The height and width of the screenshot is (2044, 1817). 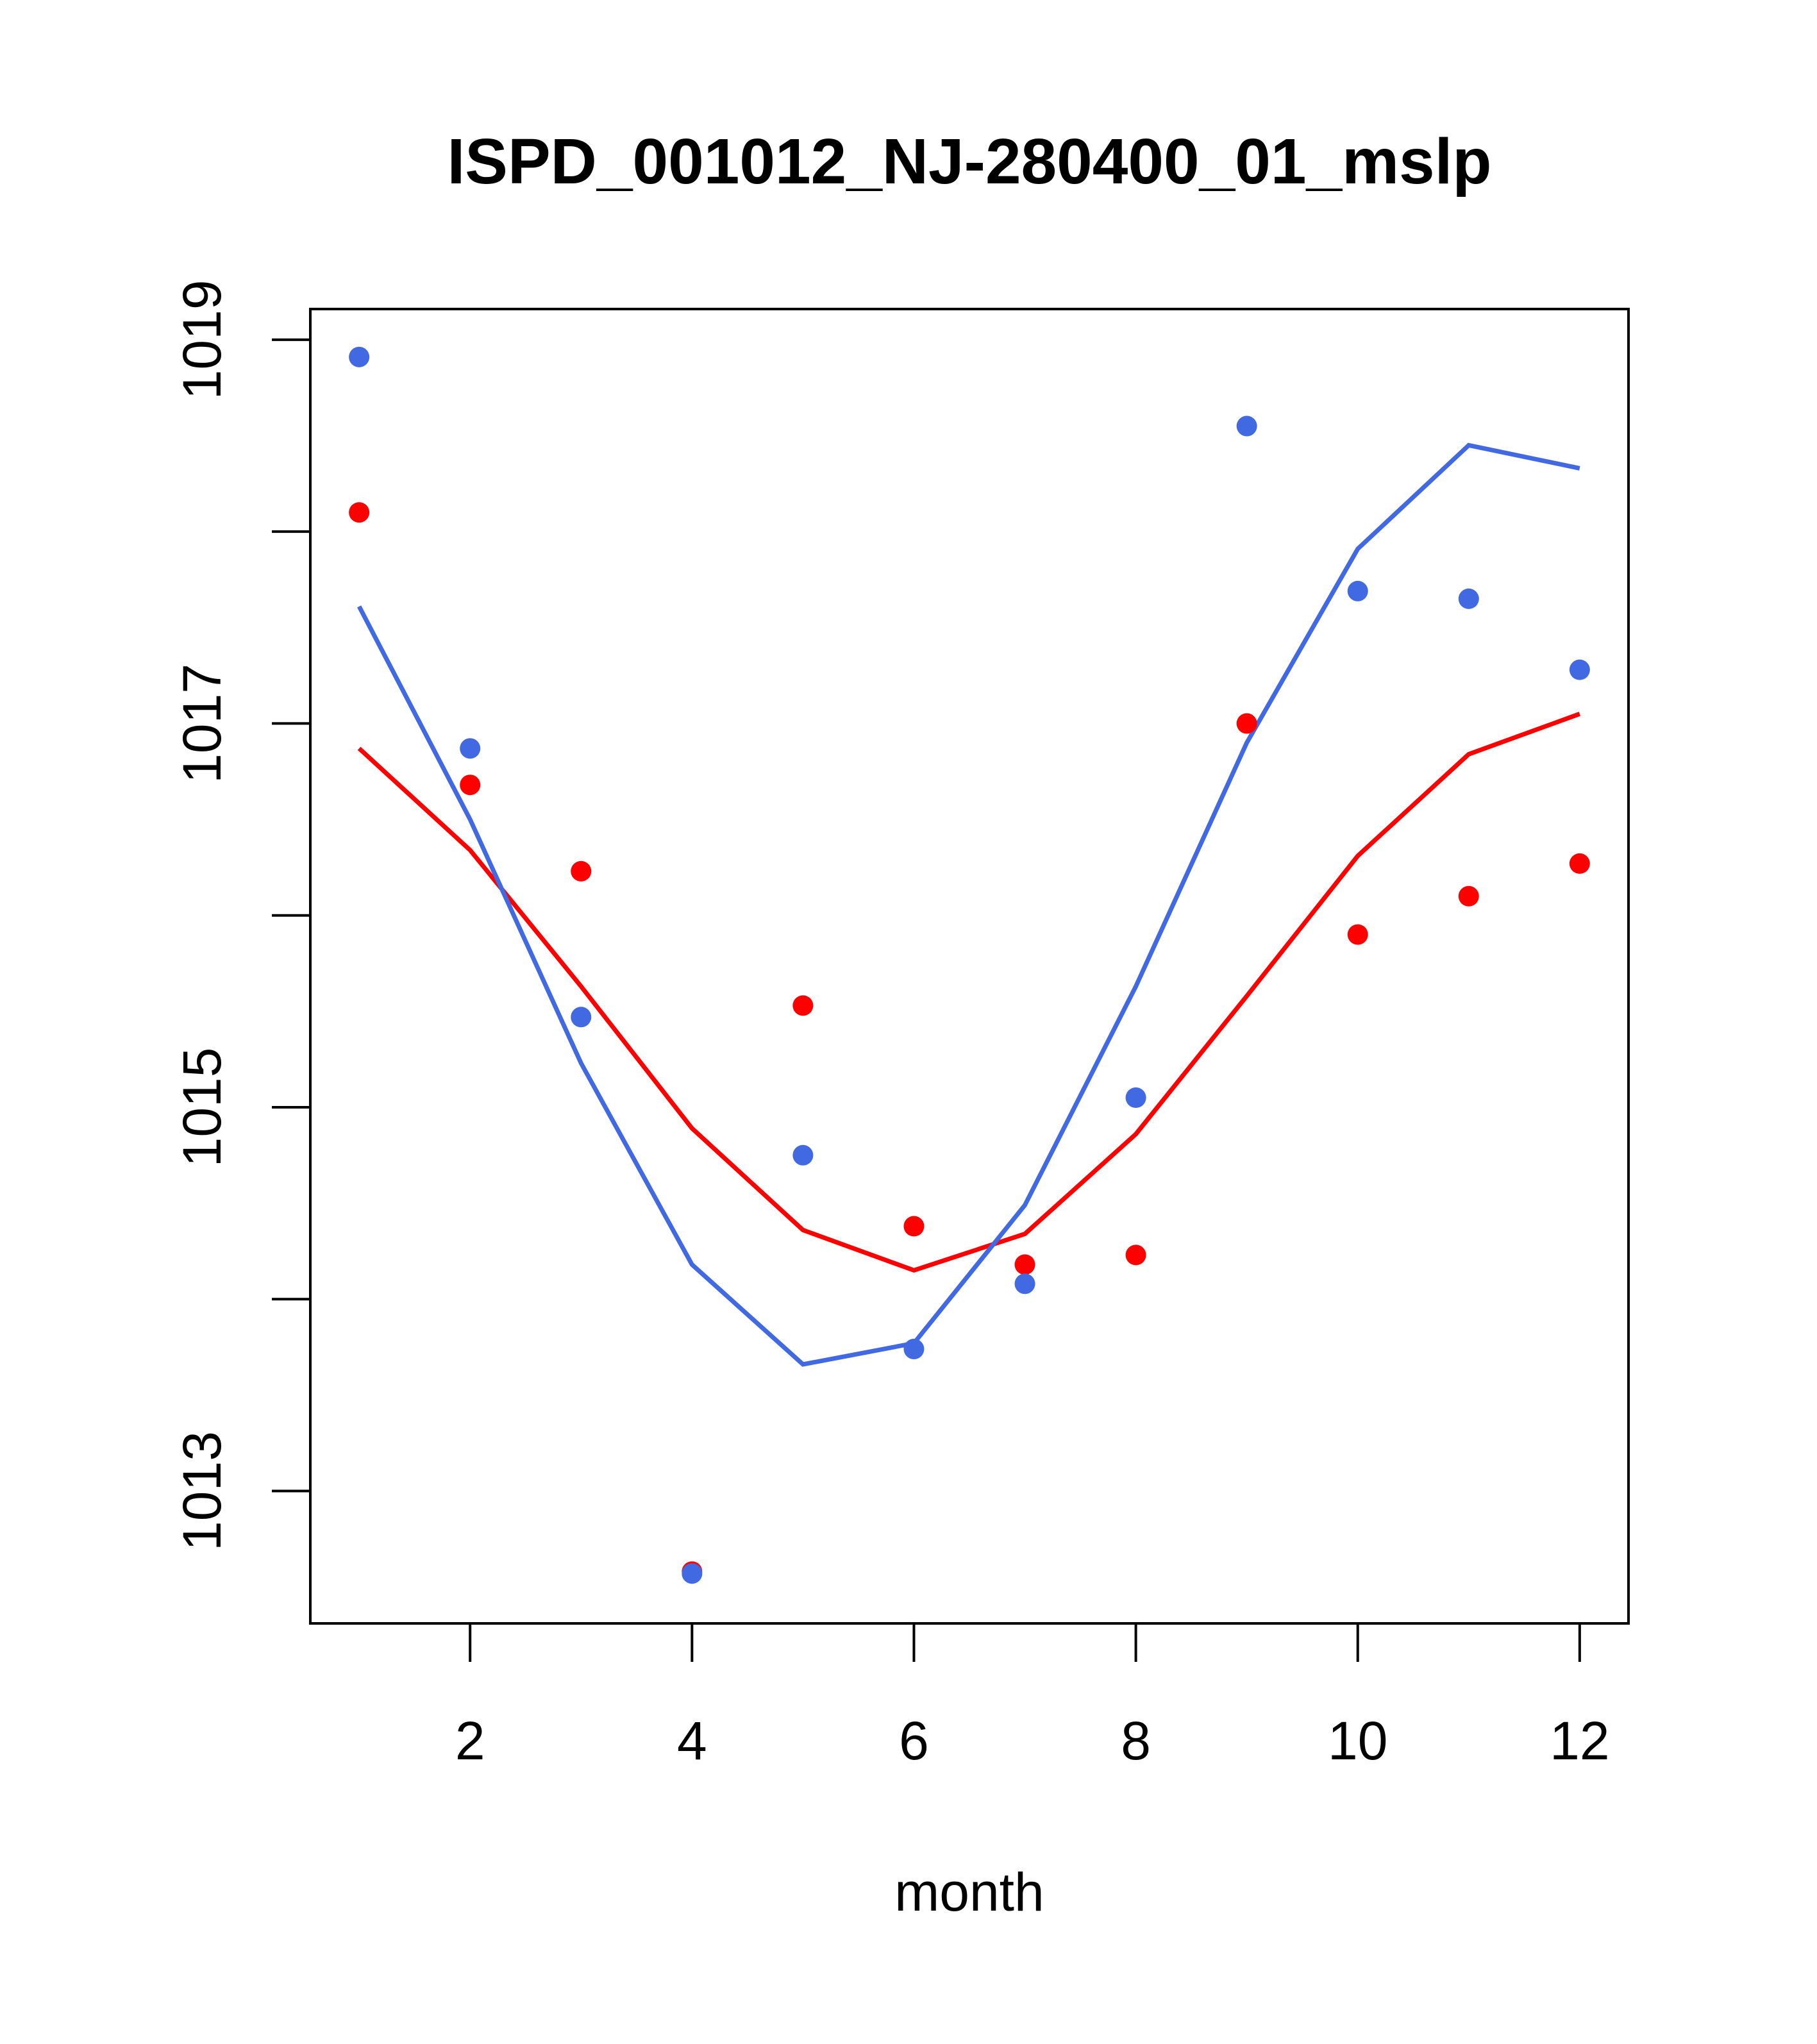 What do you see at coordinates (1357, 1741) in the screenshot?
I see `x-tick-label: 10` at bounding box center [1357, 1741].